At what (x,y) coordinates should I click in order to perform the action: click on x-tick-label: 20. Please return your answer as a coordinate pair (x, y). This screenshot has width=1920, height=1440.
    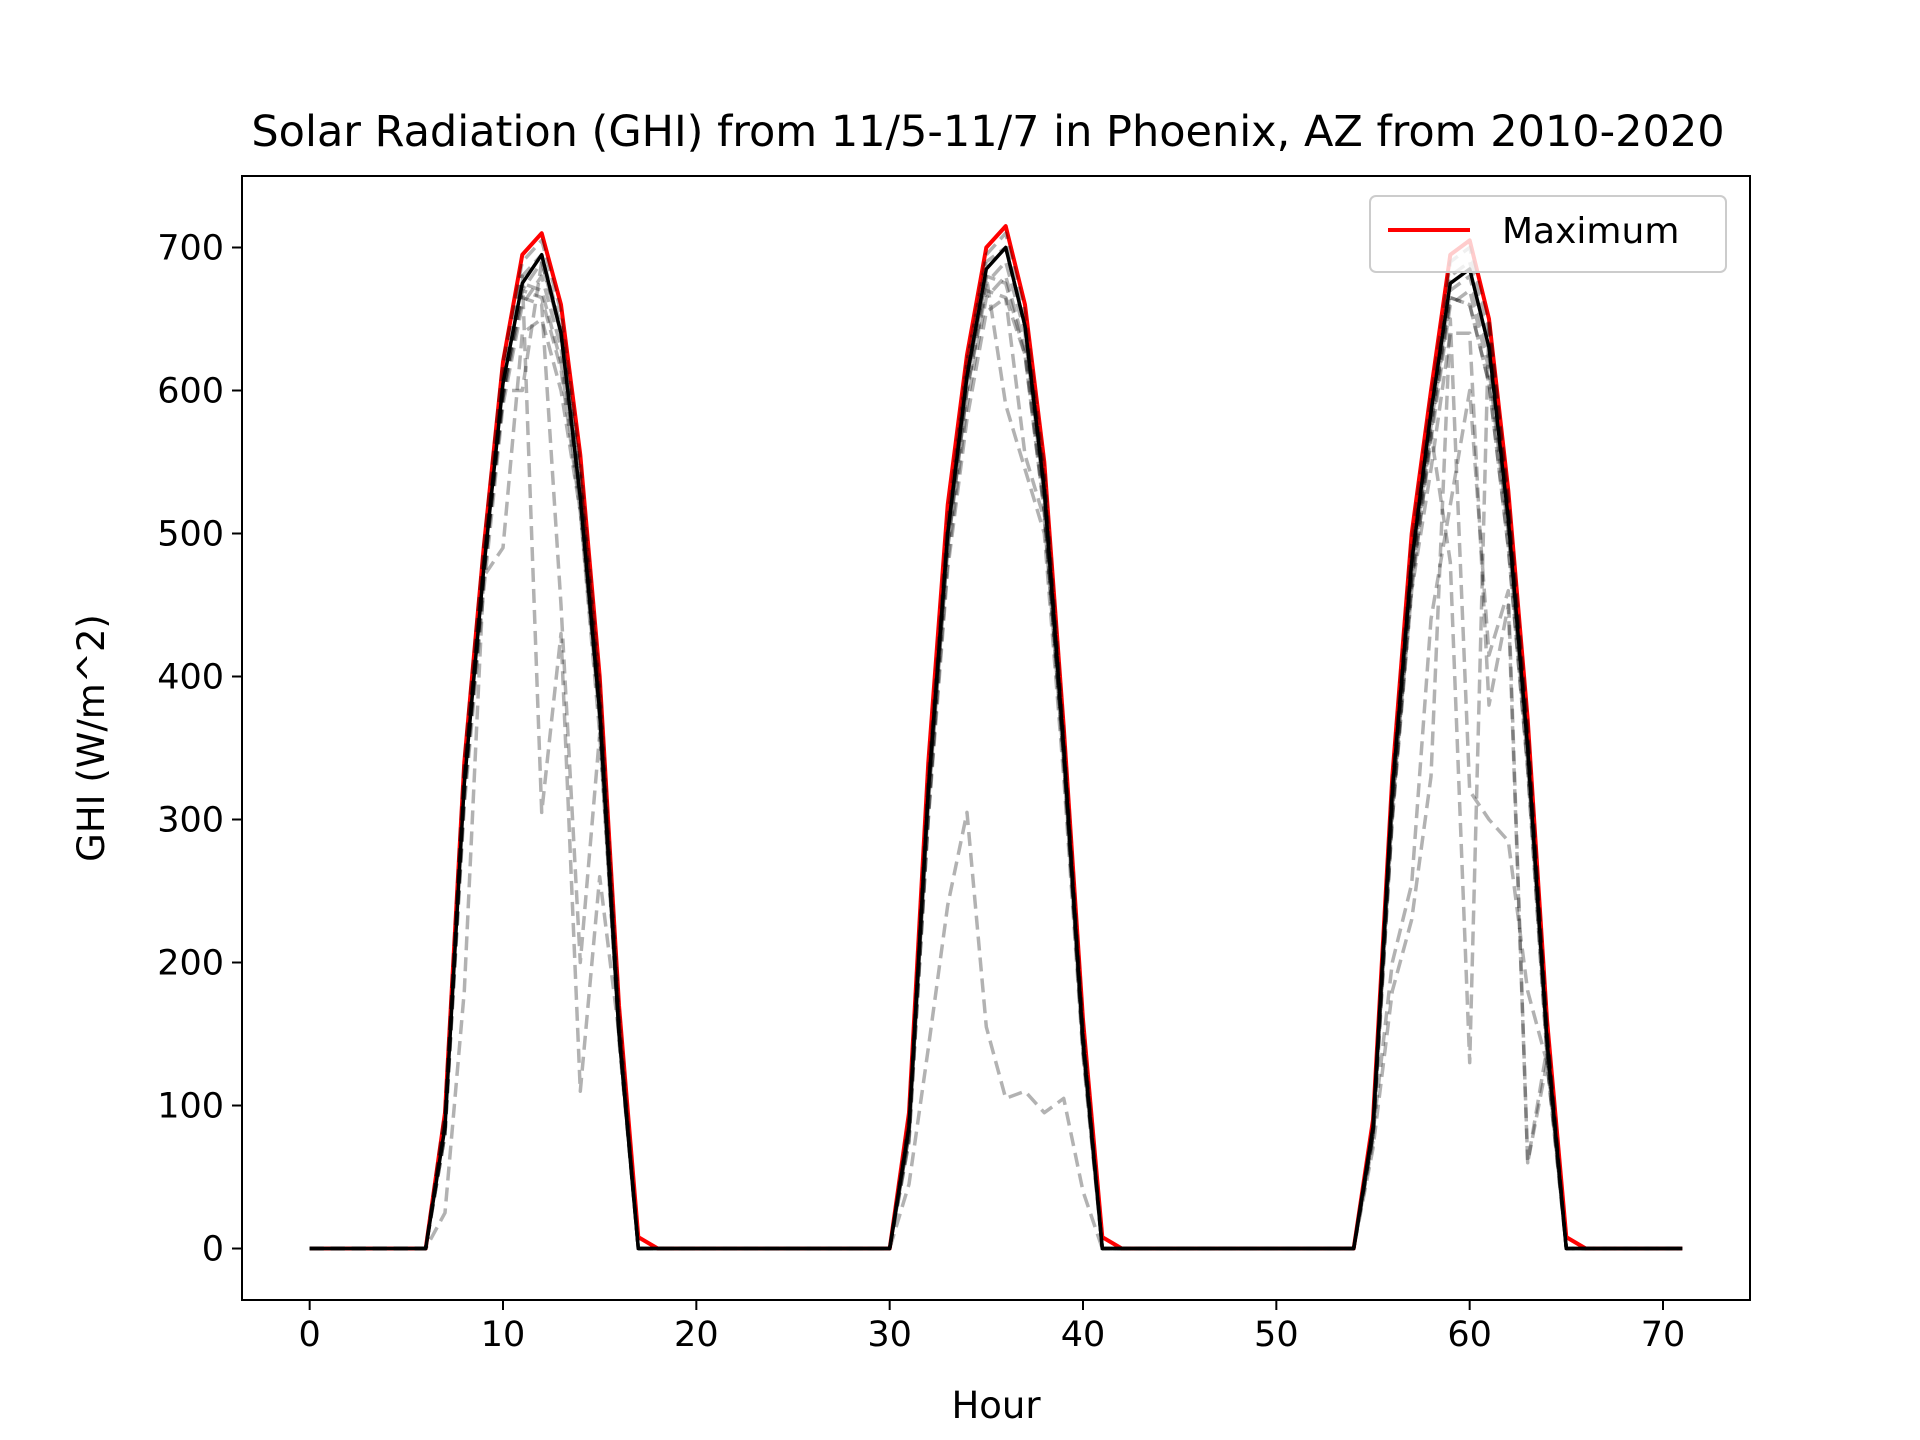
    Looking at the image, I should click on (696, 1335).